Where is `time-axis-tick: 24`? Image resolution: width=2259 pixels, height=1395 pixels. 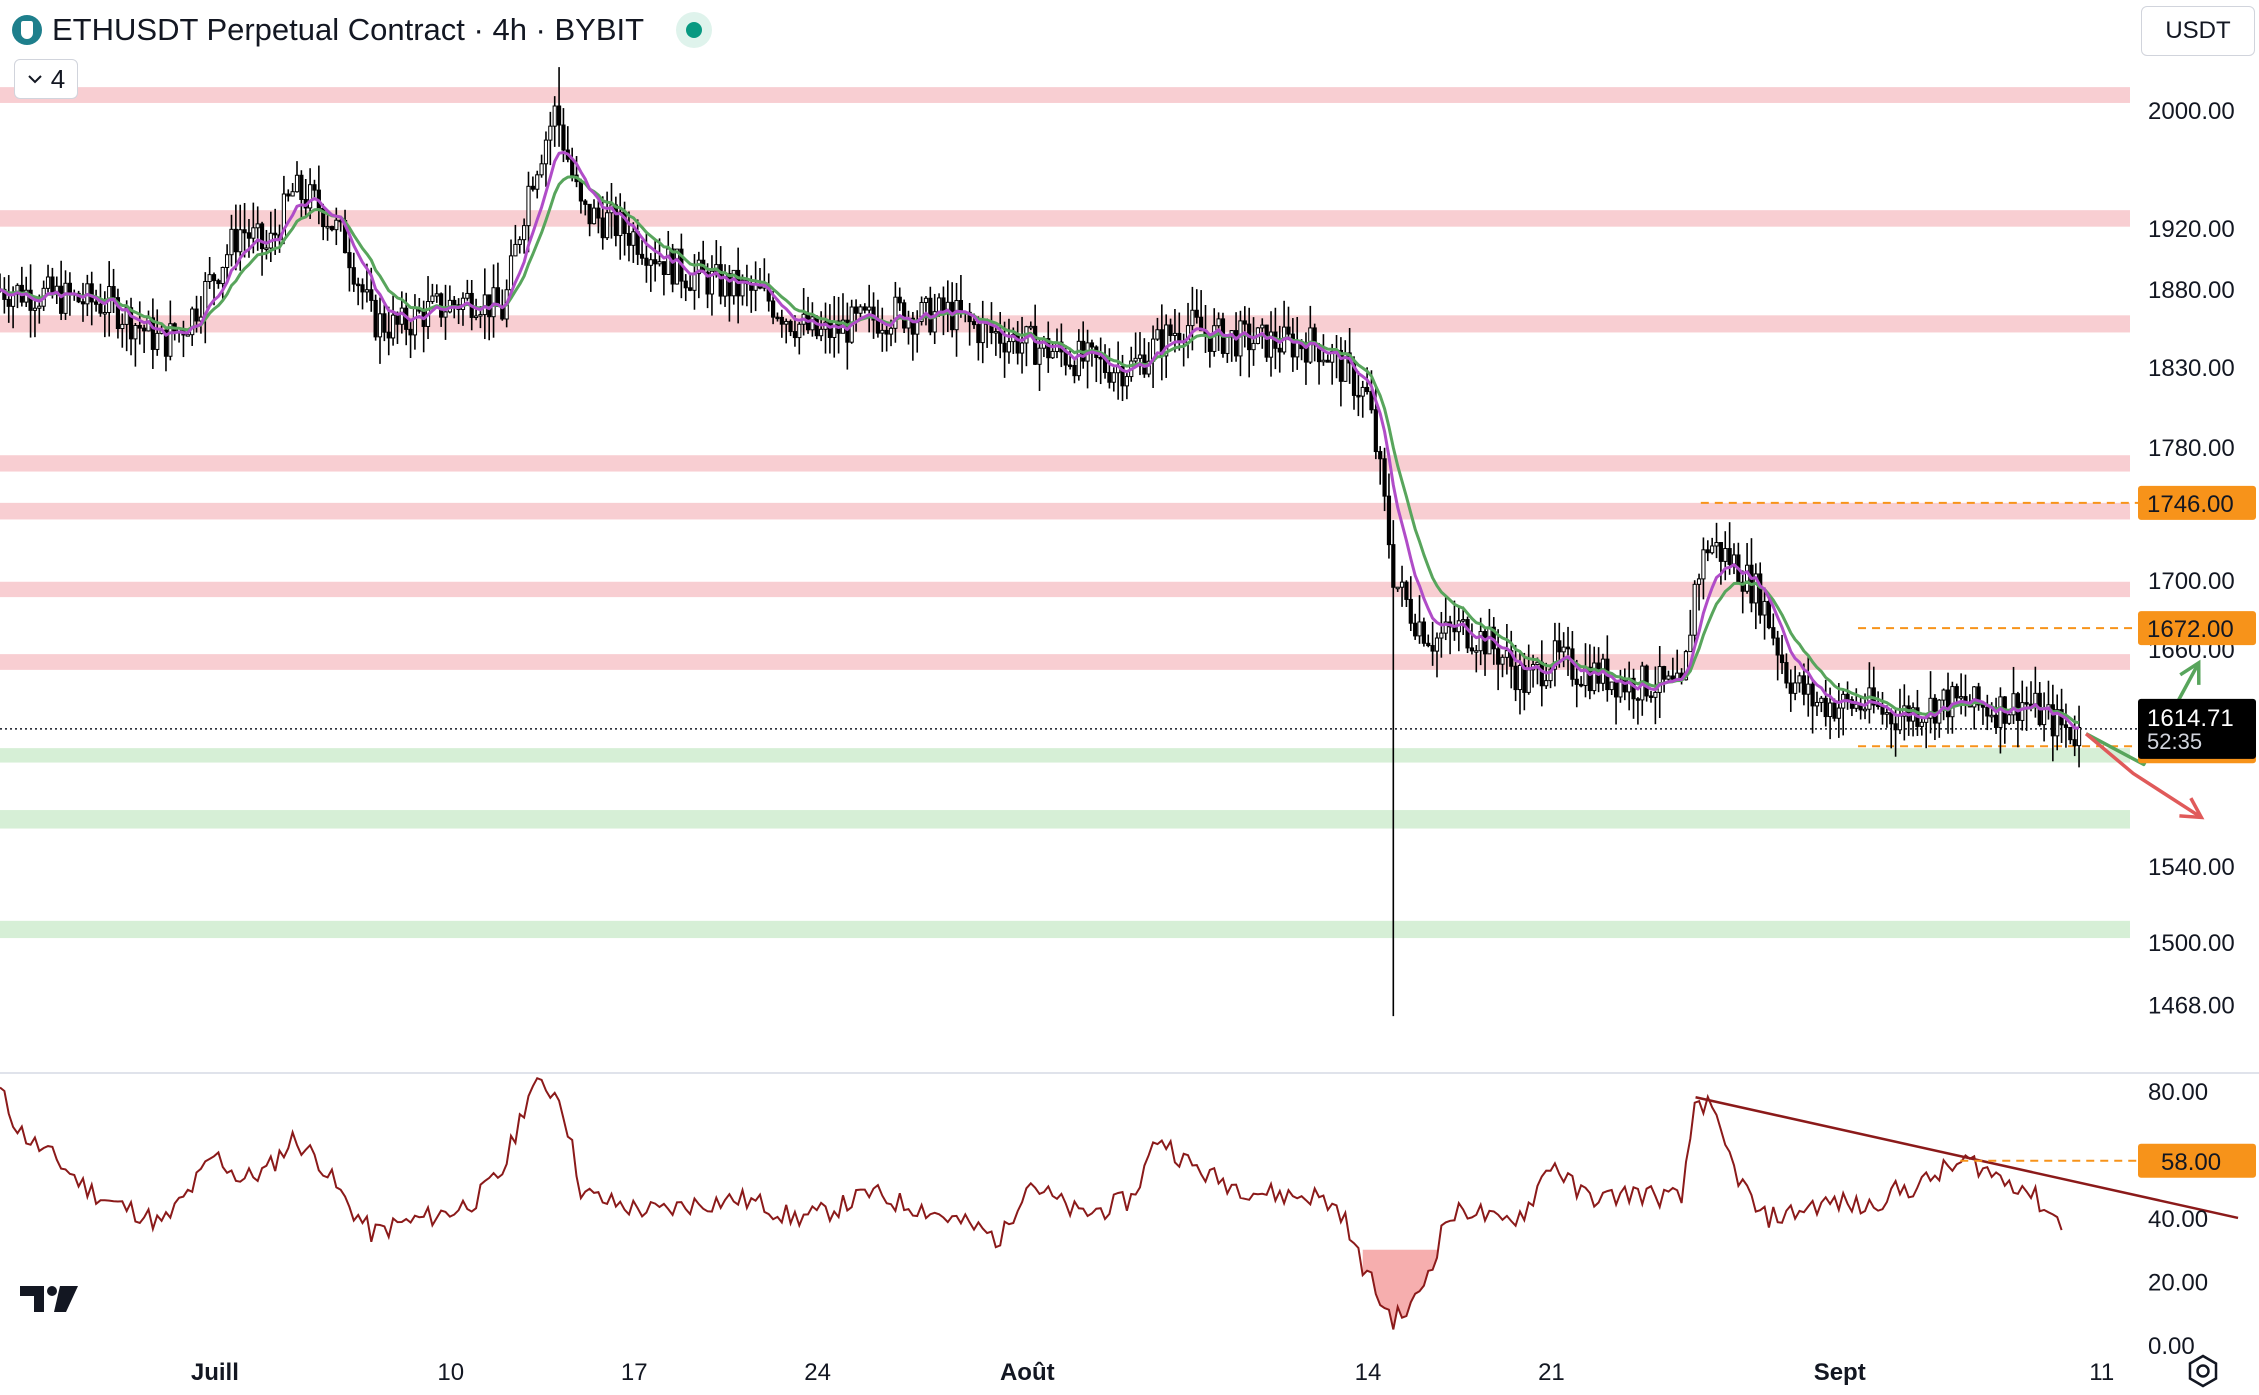
time-axis-tick: 24 is located at coordinates (817, 1372).